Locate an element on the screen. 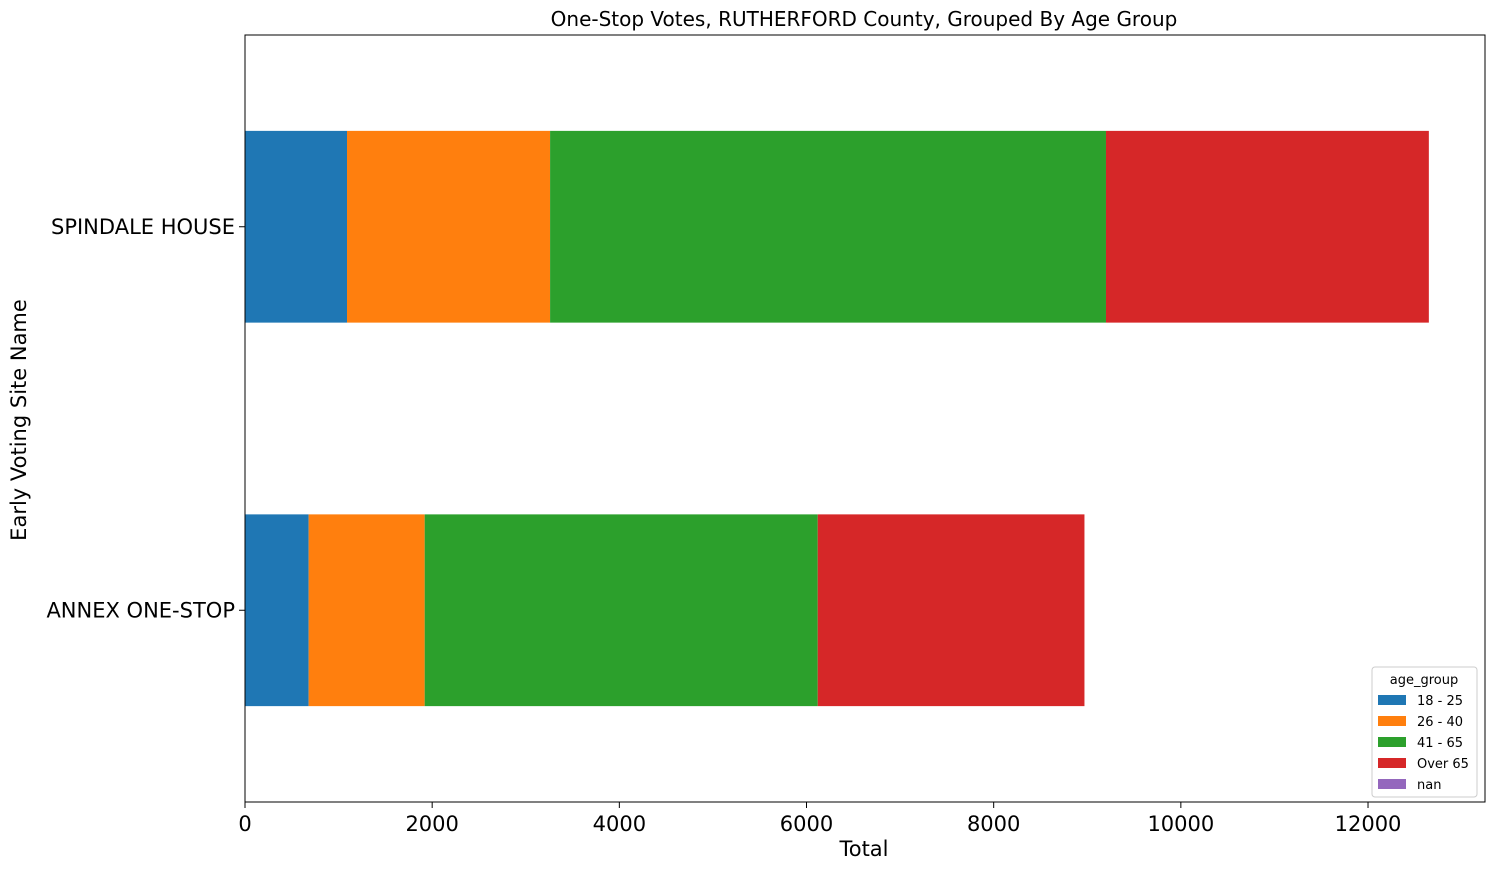 The image size is (1494, 873). x-axis-ticks: 0 2000 4000 6000 8000 10000 12000 is located at coordinates (819, 819).